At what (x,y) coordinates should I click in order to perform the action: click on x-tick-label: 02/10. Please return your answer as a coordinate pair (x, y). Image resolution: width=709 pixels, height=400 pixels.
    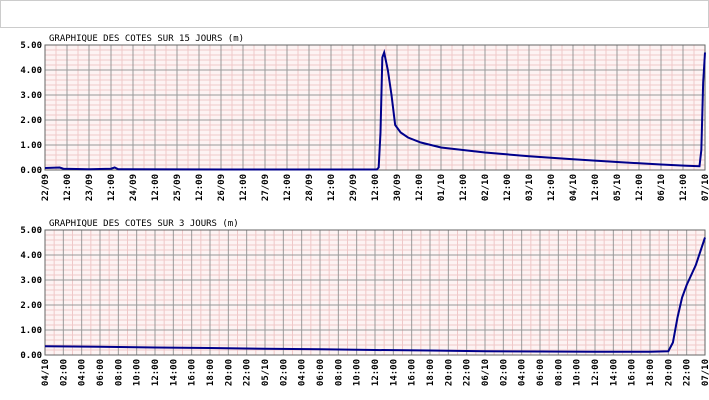
    Looking at the image, I should click on (486, 187).